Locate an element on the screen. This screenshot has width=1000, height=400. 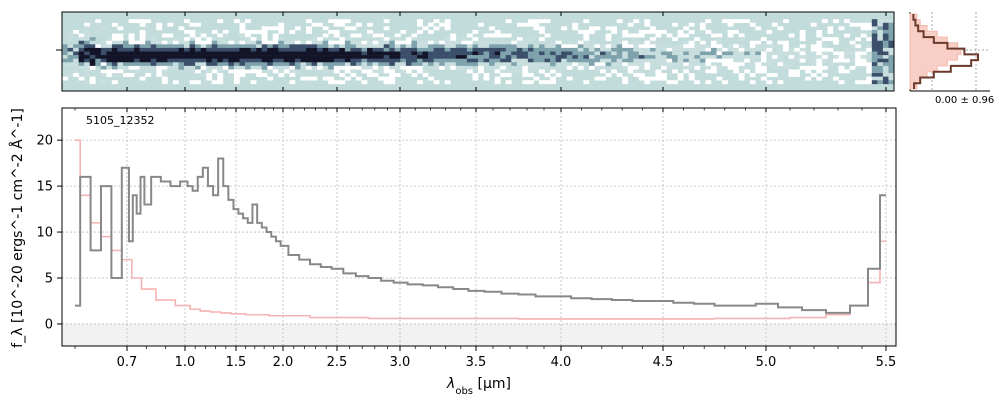
x-axis-title-subscript: obs is located at coordinates (464, 391).